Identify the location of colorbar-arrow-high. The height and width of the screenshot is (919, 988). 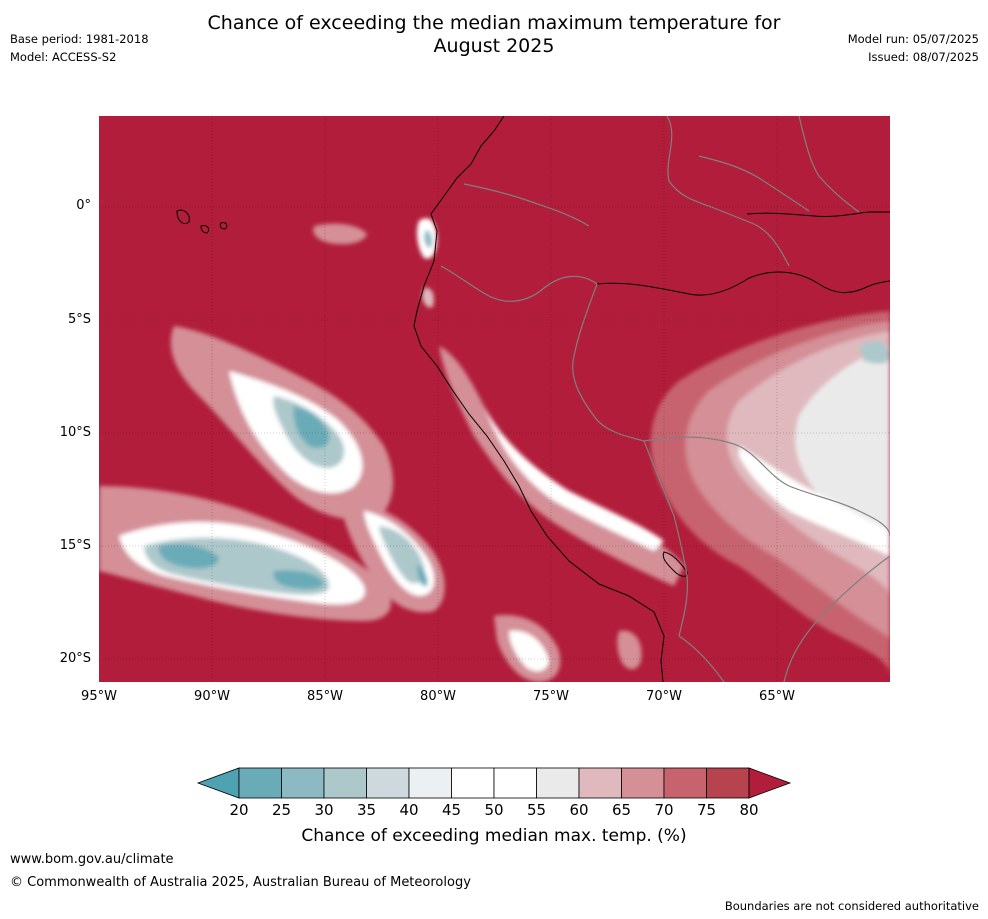
(770, 783).